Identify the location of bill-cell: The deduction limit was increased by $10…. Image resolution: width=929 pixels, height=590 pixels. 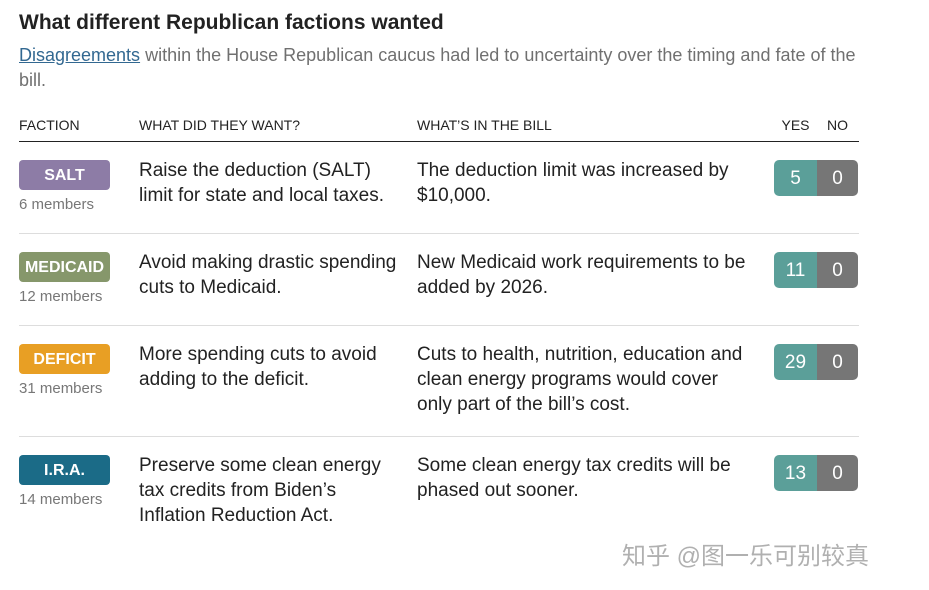
(573, 183).